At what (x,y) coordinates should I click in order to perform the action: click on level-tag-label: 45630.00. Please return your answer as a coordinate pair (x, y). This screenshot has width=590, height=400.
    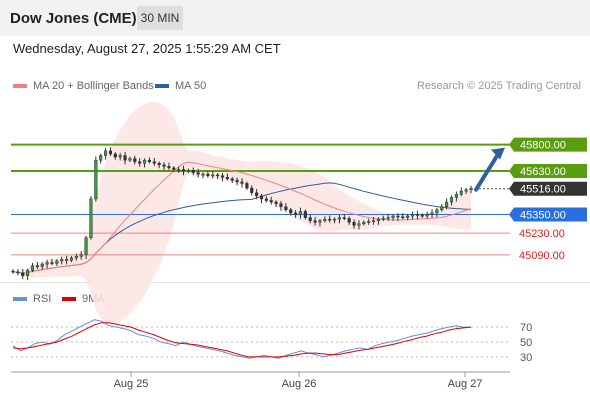
    Looking at the image, I should click on (543, 172).